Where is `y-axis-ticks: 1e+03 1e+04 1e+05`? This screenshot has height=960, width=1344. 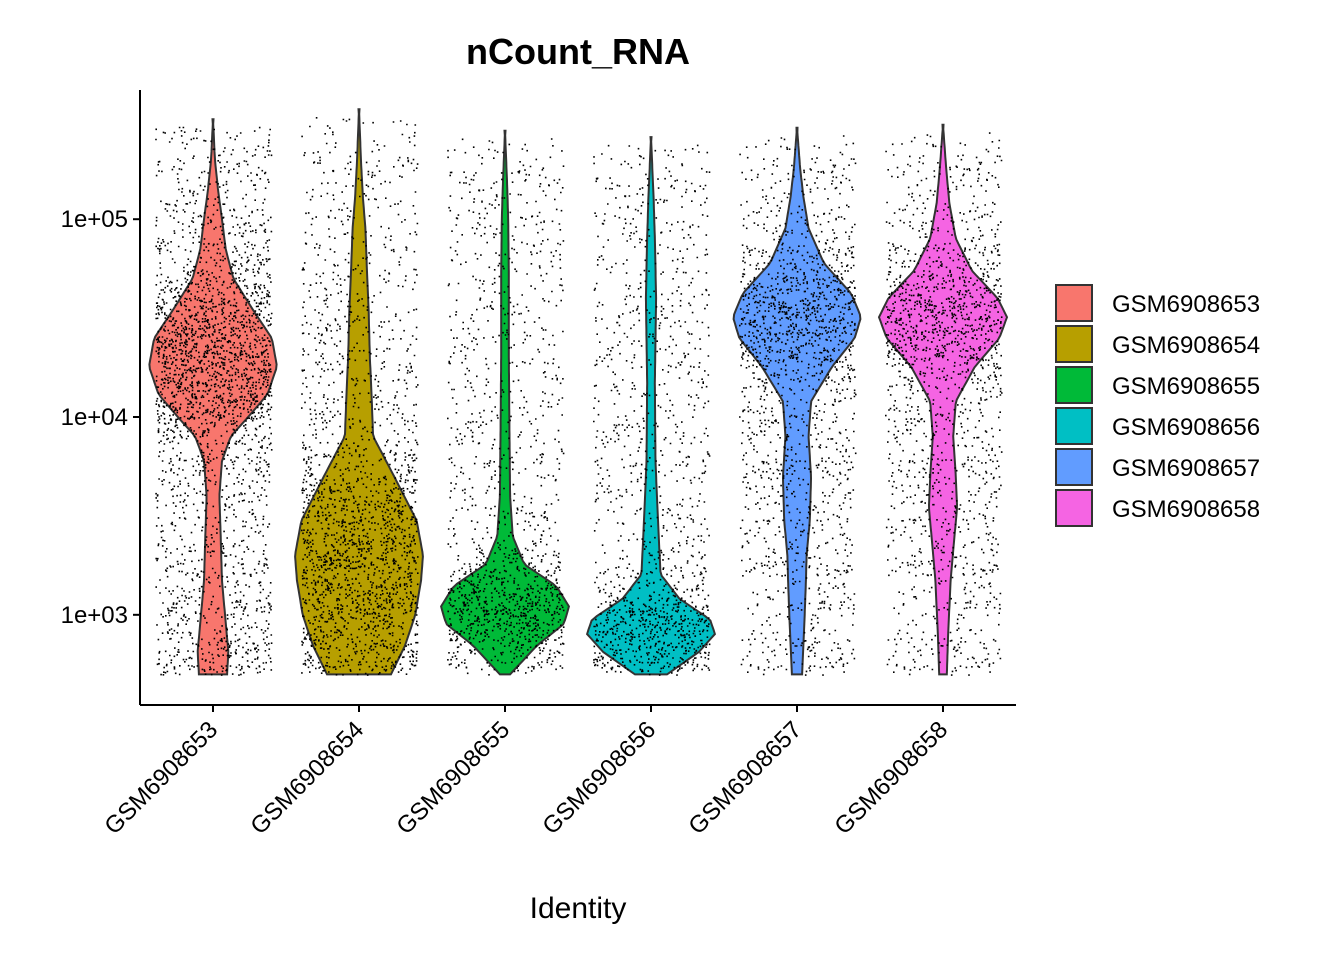 y-axis-ticks: 1e+03 1e+04 1e+05 is located at coordinates (100, 417).